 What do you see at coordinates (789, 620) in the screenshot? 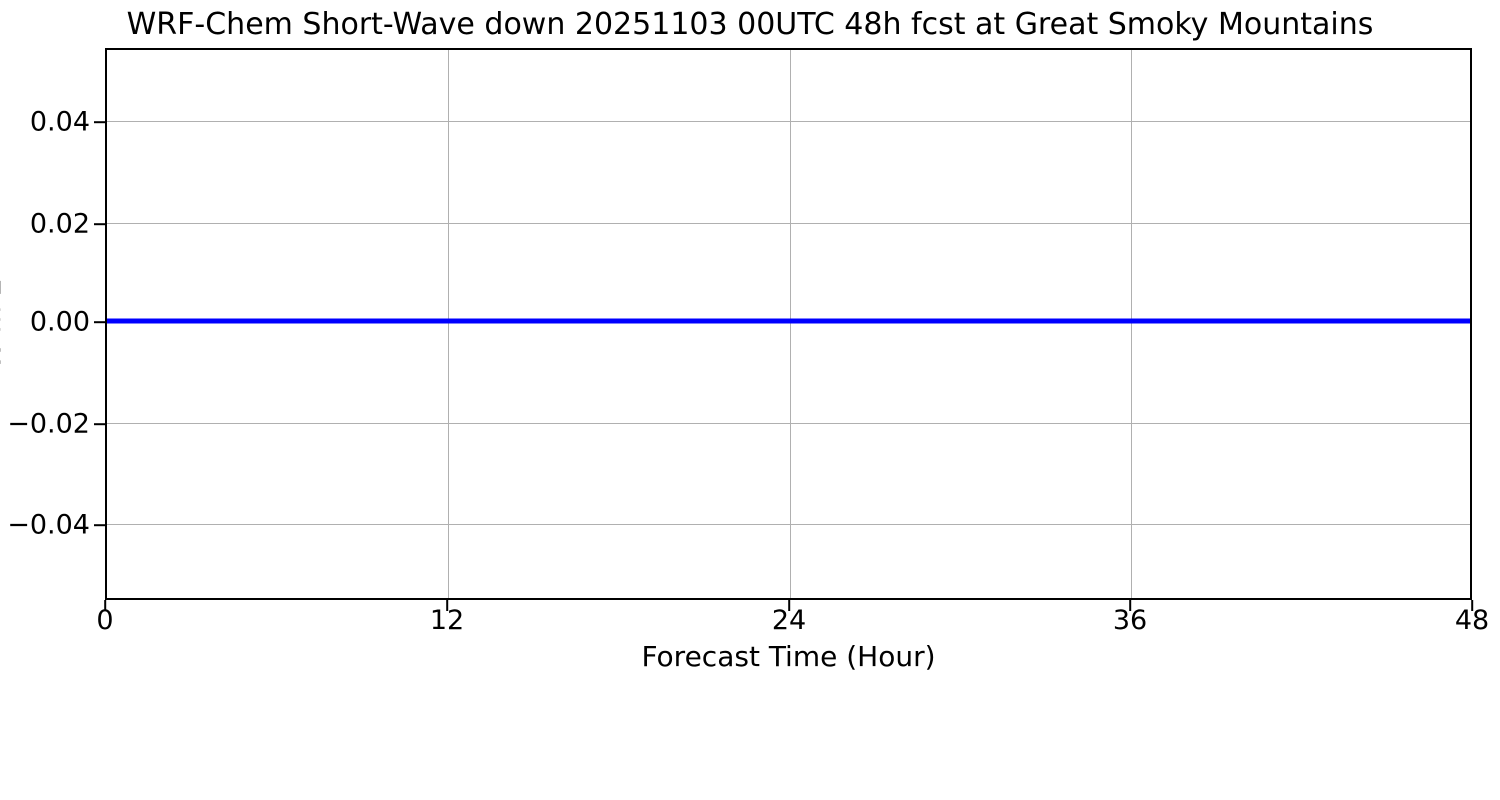
I see `x-tick-label-2: 24` at bounding box center [789, 620].